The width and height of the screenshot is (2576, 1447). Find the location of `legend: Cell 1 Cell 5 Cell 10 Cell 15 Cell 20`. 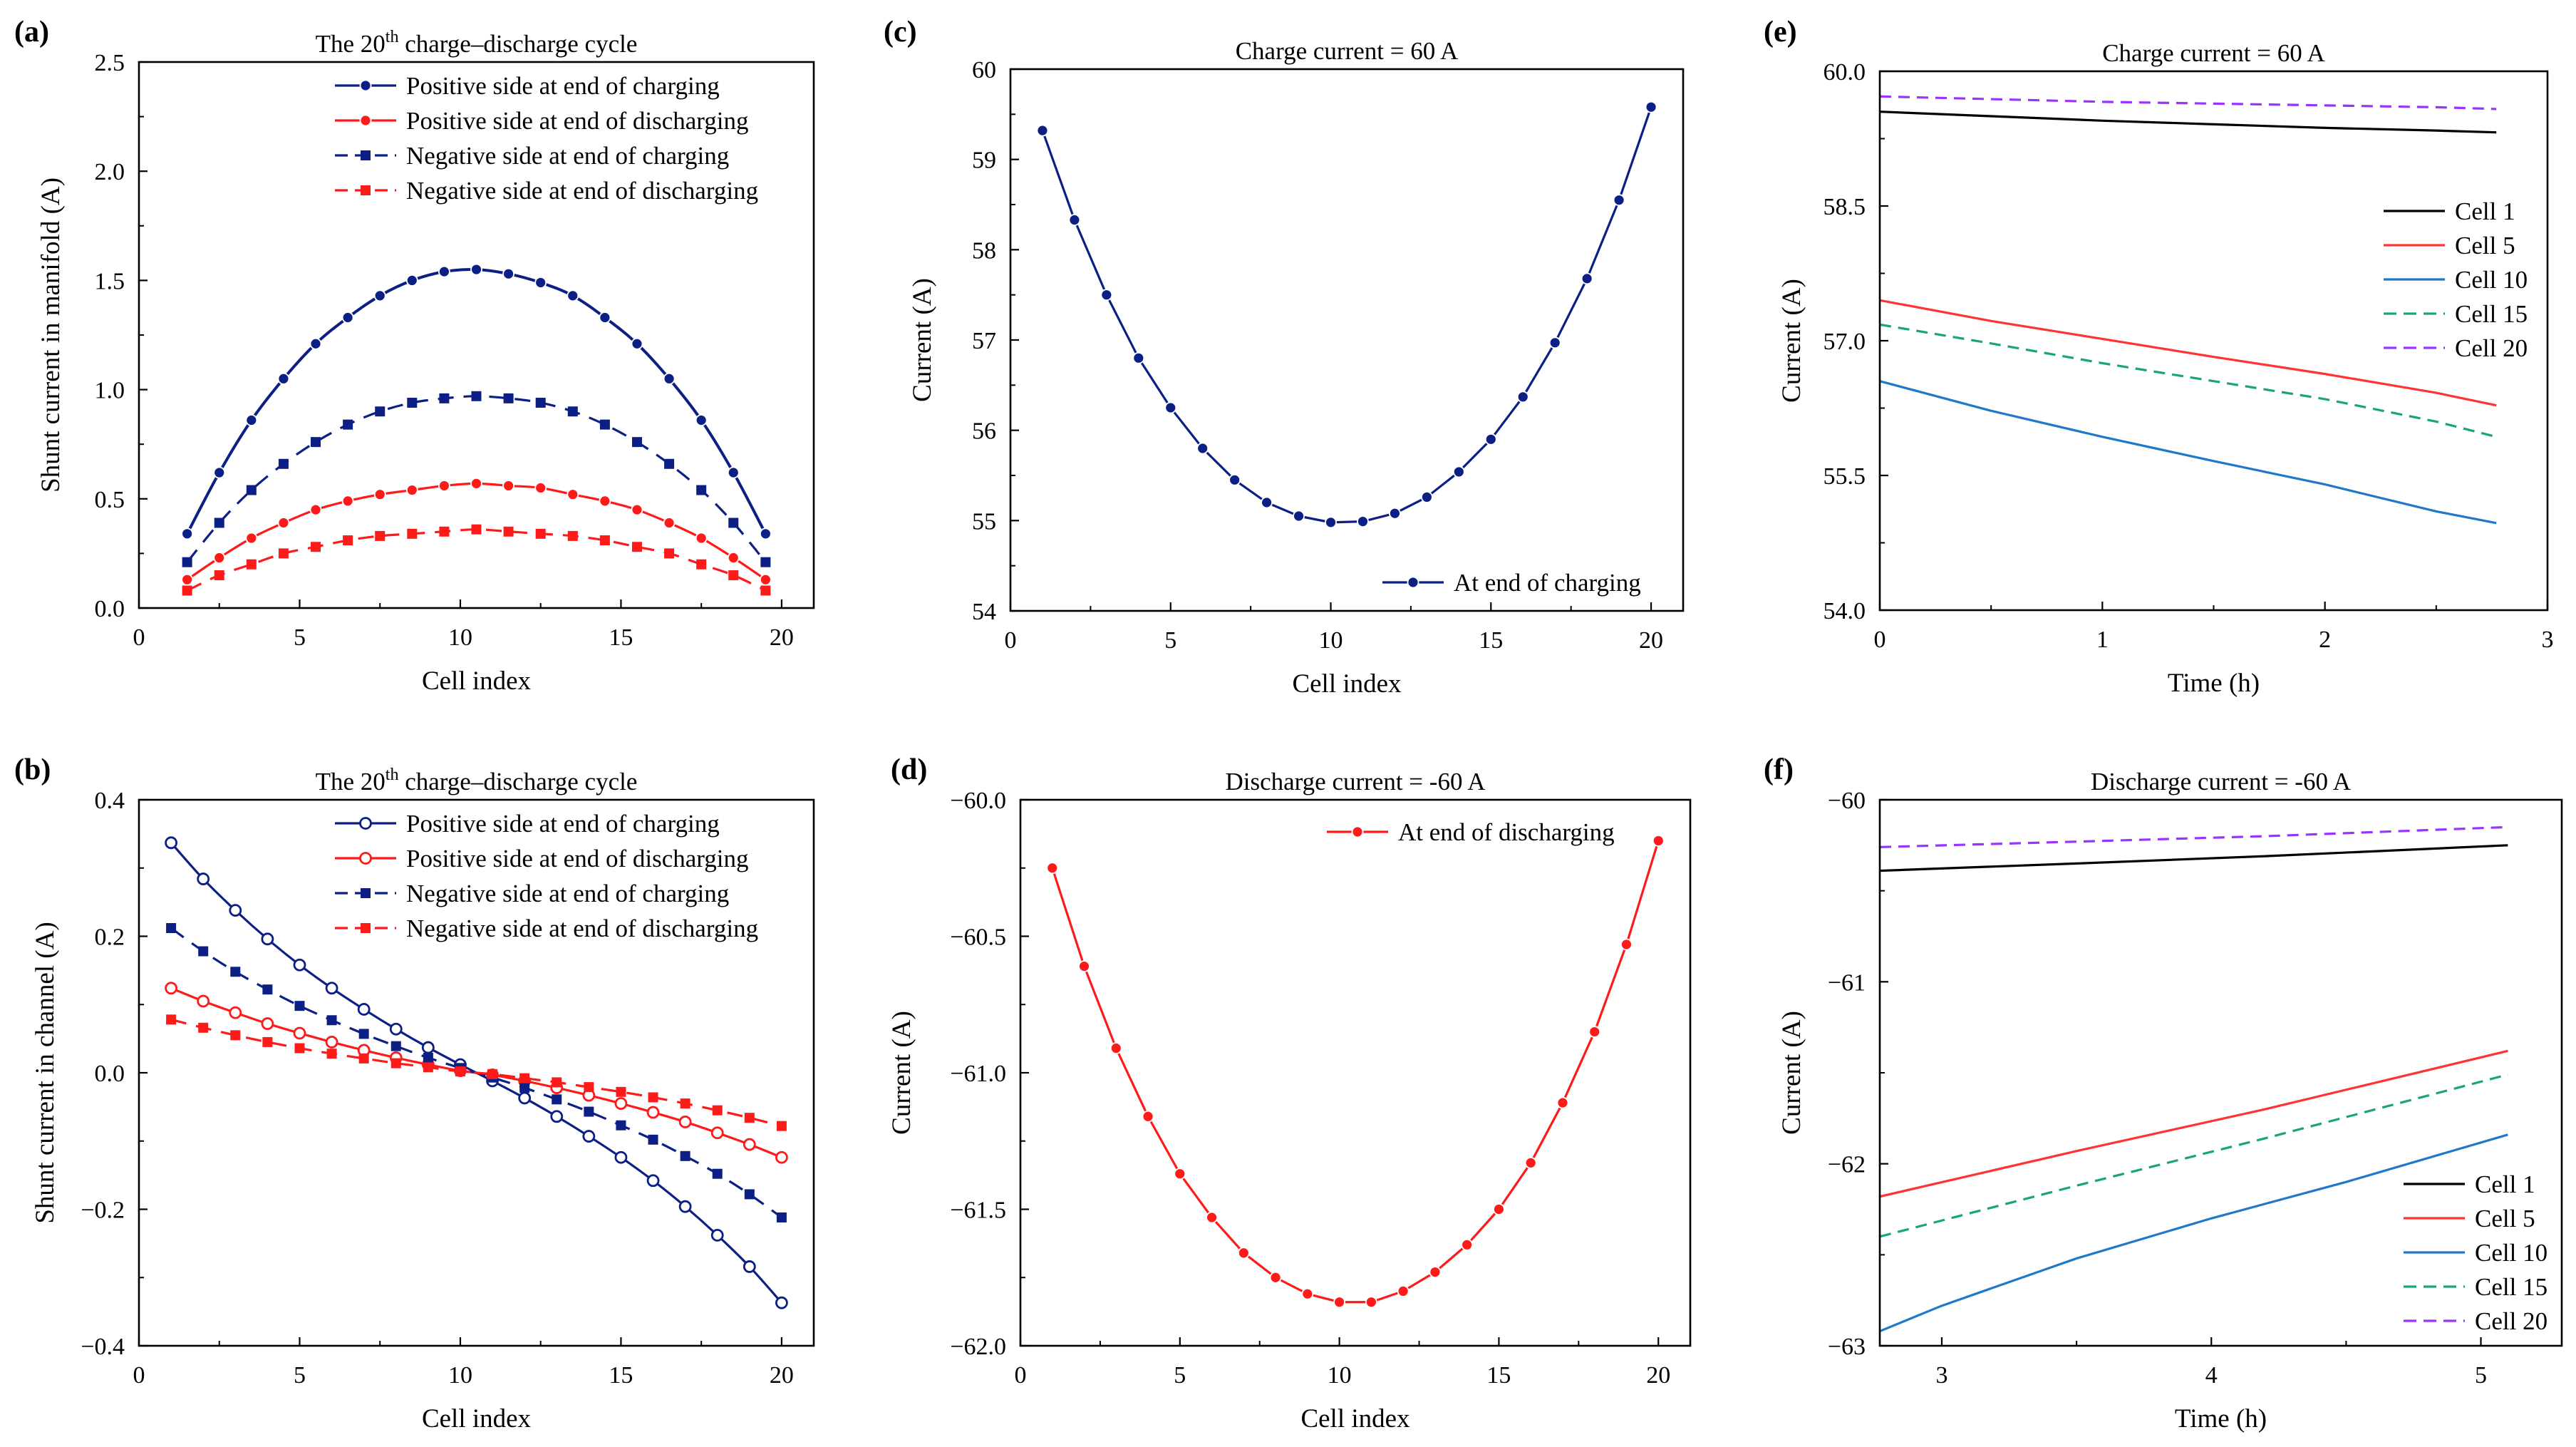

legend: Cell 1 Cell 5 Cell 10 Cell 15 Cell 20 is located at coordinates (2456, 280).